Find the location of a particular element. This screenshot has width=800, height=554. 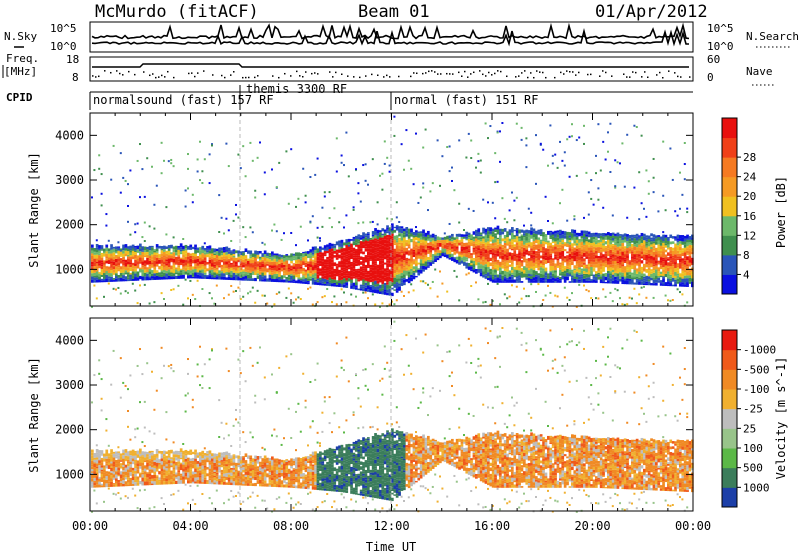

nave-dot is located at coordinates (279, 77).